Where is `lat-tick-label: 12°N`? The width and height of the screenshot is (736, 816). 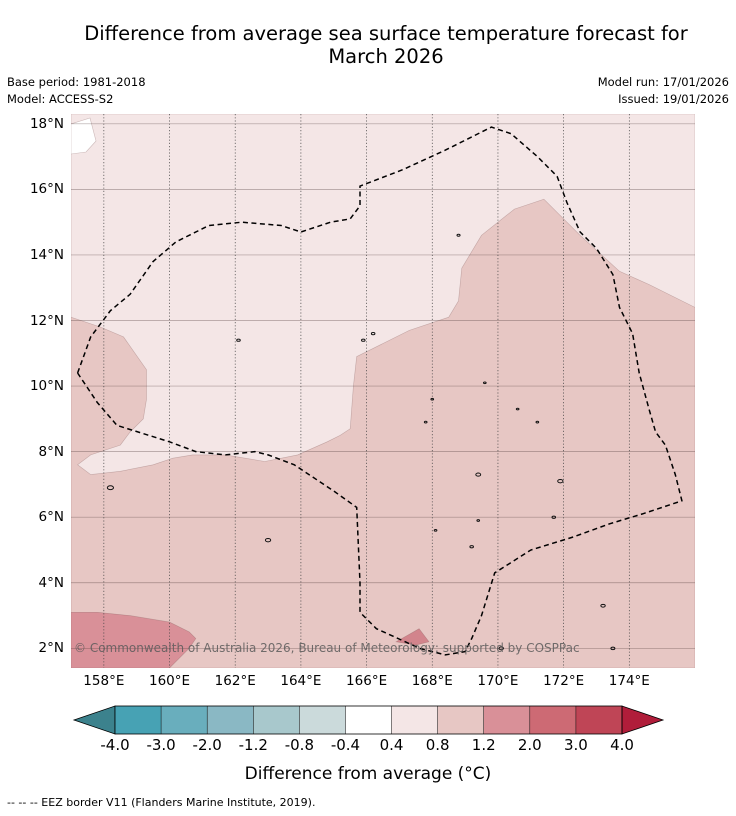 lat-tick-label: 12°N is located at coordinates (46, 320).